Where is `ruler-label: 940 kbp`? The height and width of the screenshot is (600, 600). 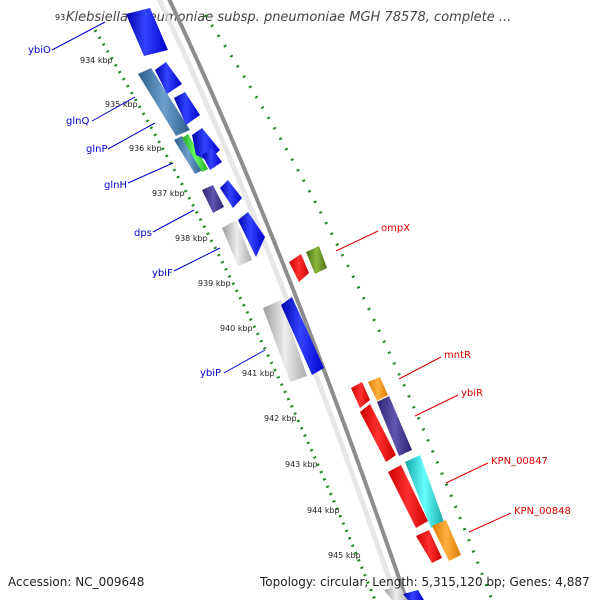
ruler-label: 940 kbp is located at coordinates (236, 328).